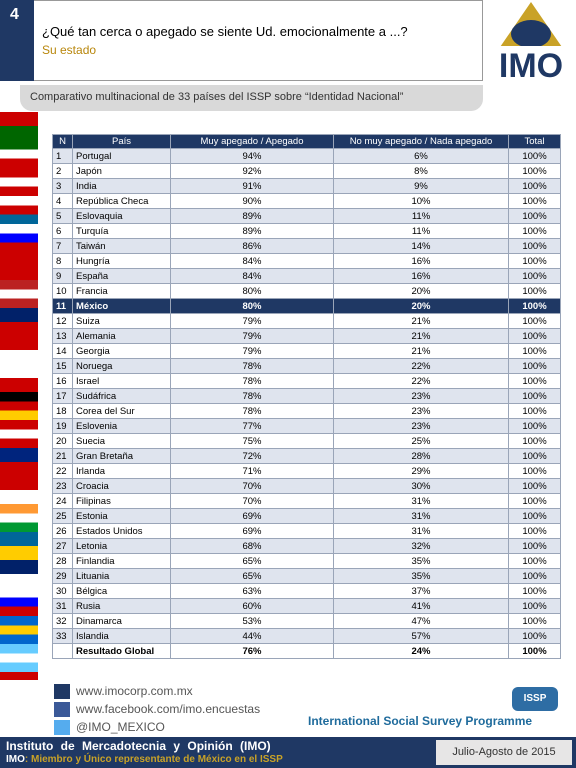 The image size is (576, 768). I want to click on table-cell: 31, so click(62, 606).